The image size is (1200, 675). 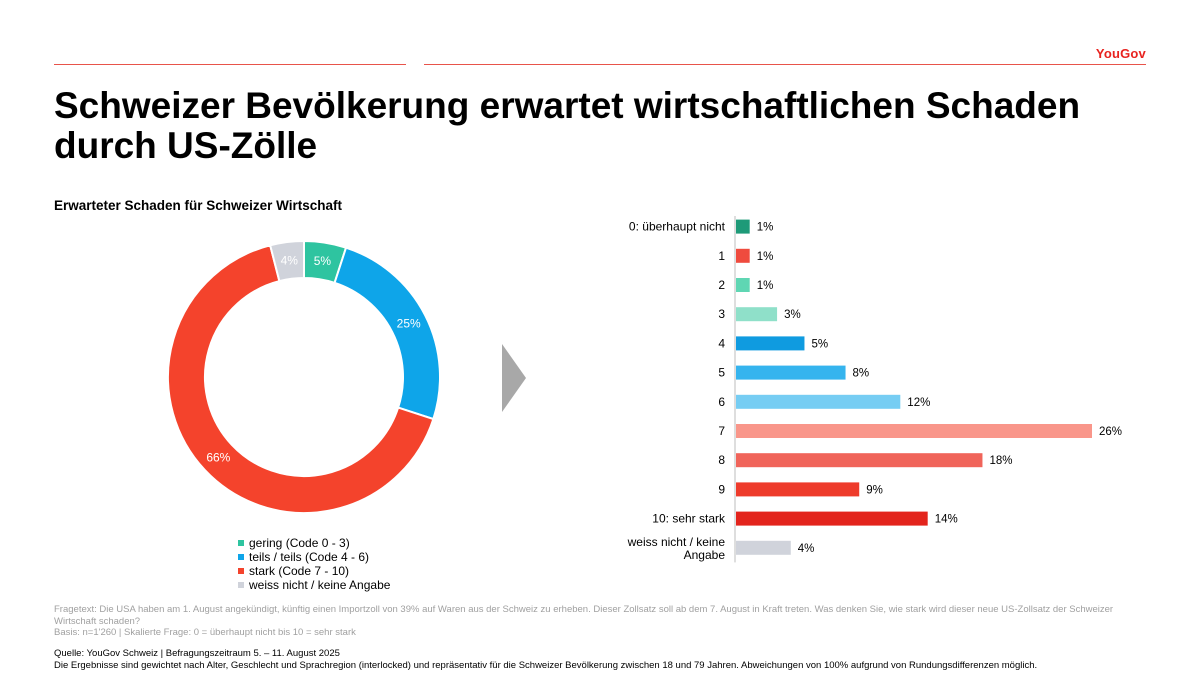 I want to click on legend-item-teils: teils / teils (Code 4 - 6), so click(x=314, y=557).